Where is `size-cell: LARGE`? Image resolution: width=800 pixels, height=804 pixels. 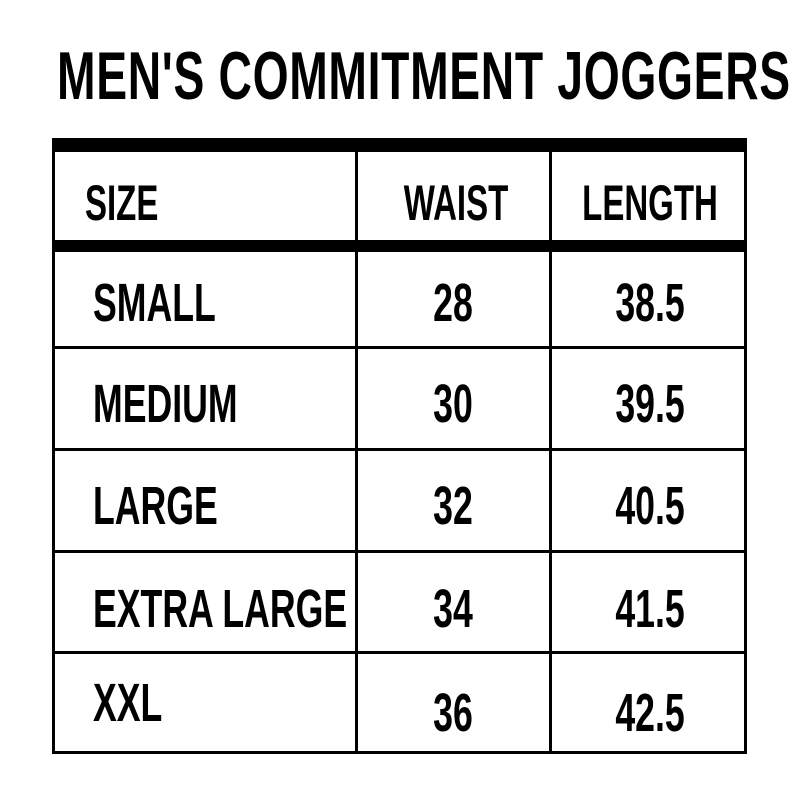
size-cell: LARGE is located at coordinates (155, 506).